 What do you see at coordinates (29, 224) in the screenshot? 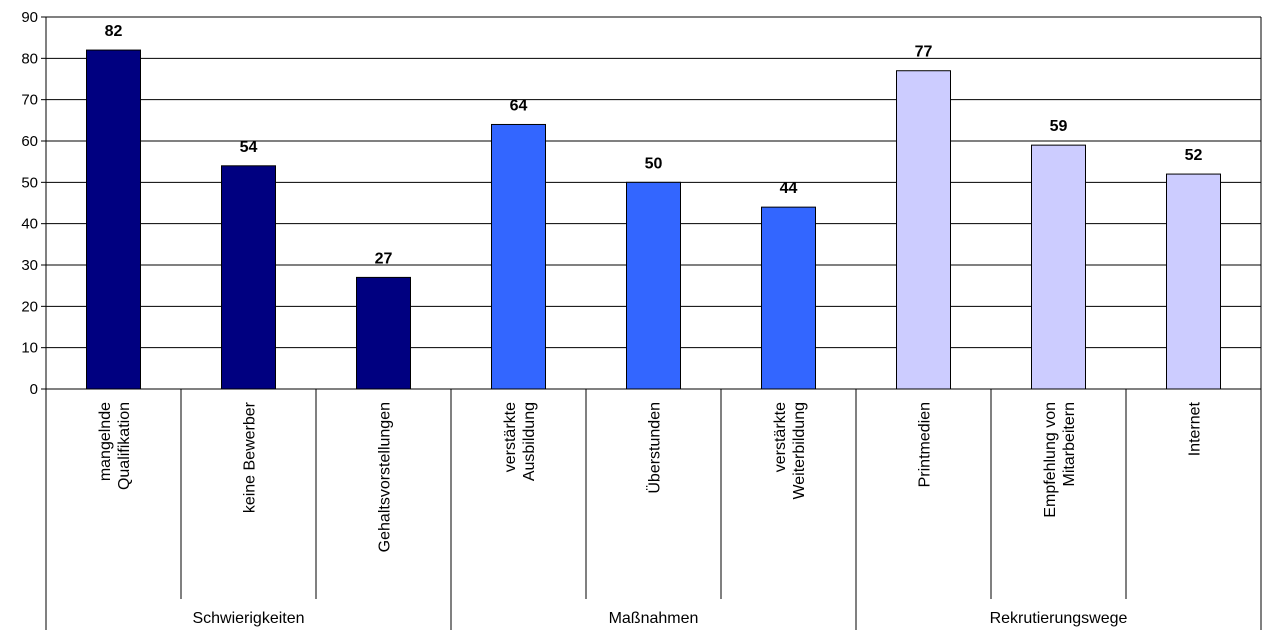
I see `y-tick-label: 40` at bounding box center [29, 224].